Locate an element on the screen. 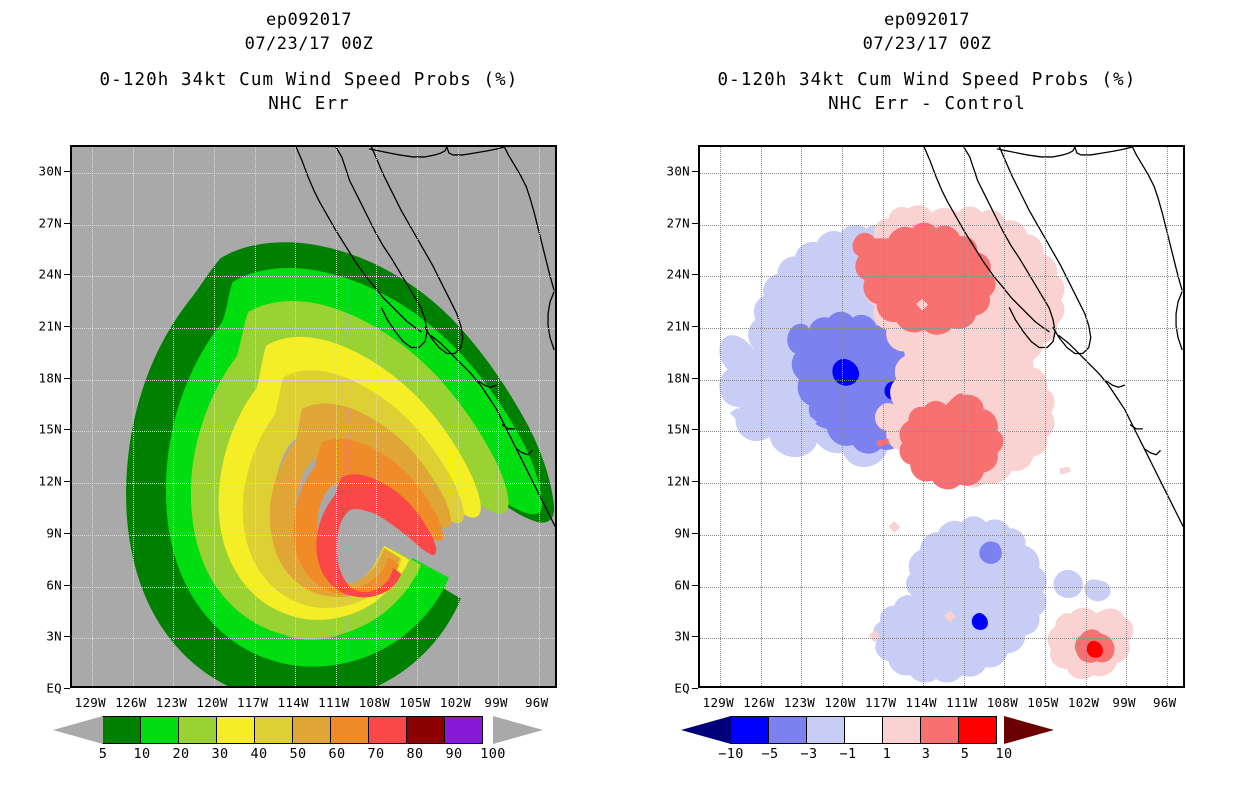  x-axis-label: 96W is located at coordinates (1164, 702).